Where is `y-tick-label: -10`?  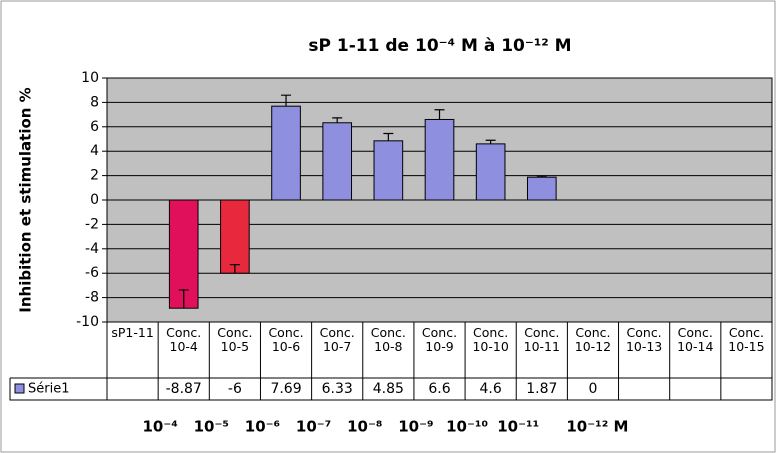 y-tick-label: -10 is located at coordinates (87, 322).